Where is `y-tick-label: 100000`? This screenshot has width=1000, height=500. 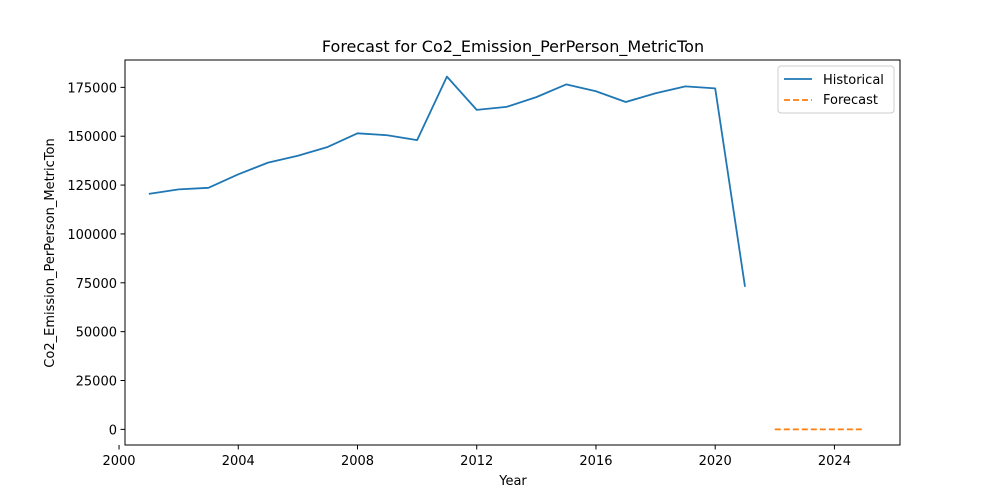 y-tick-label: 100000 is located at coordinates (92, 235).